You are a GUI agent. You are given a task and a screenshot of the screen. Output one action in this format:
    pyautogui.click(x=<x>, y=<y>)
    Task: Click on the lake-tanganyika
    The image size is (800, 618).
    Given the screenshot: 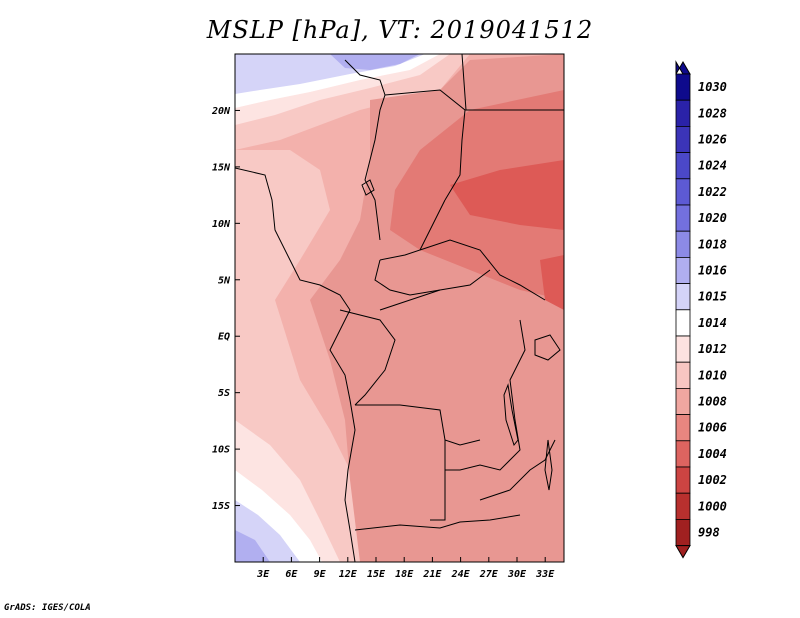 What is the action you would take?
    pyautogui.click(x=511, y=415)
    